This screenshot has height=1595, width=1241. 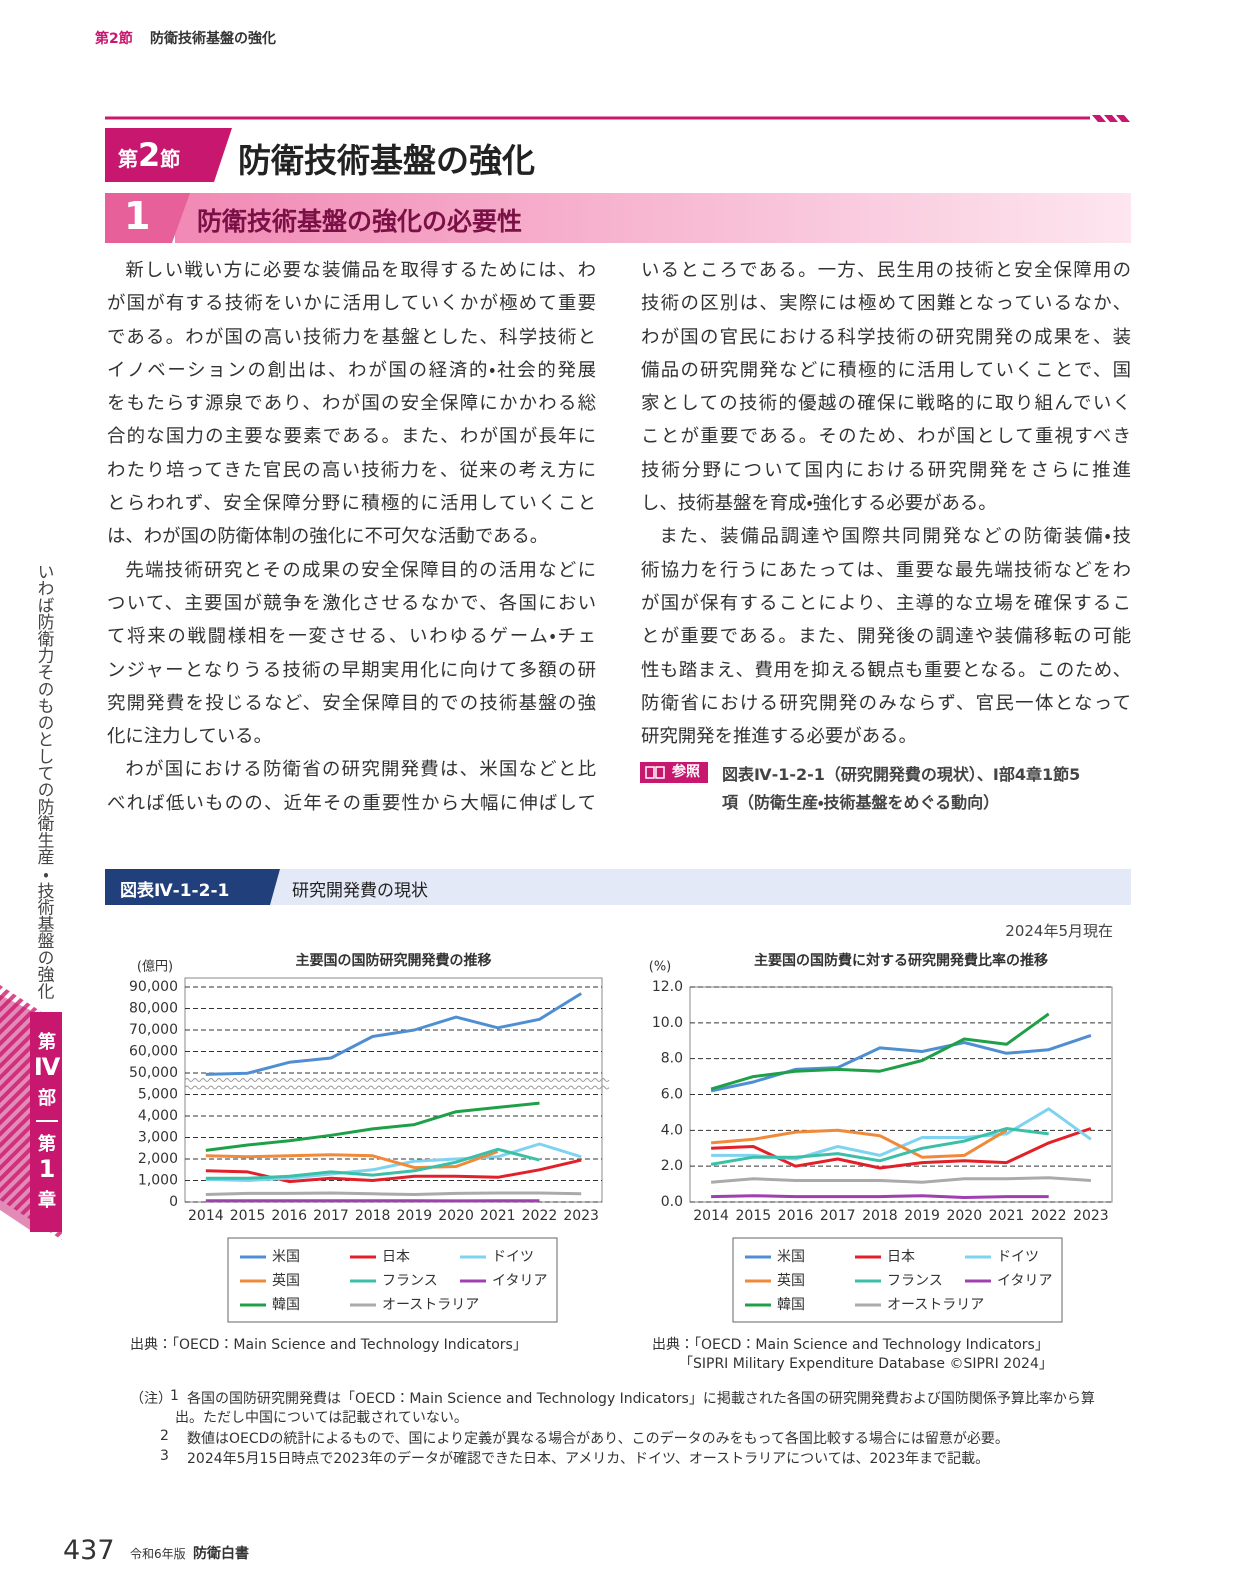 I want to click on subsection-badge, so click(x=147, y=218).